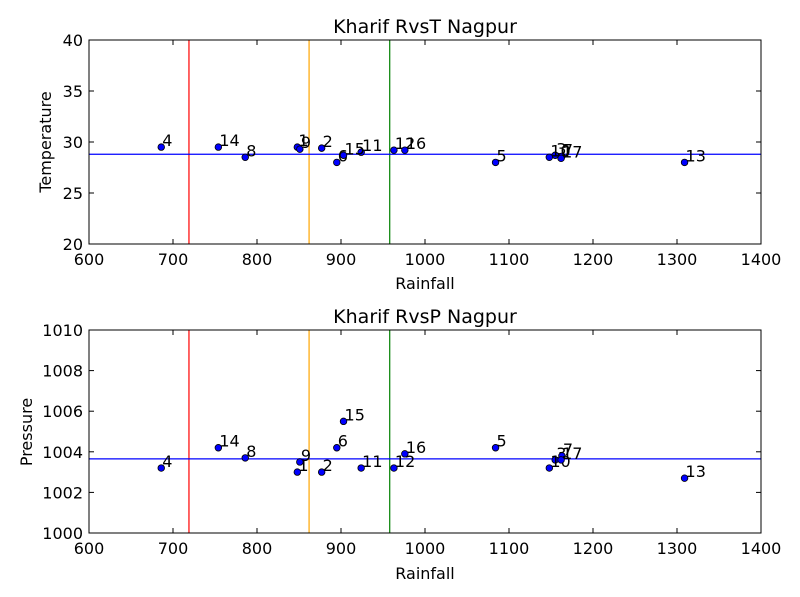  Describe the element at coordinates (343, 441) in the screenshot. I see `point-label-6: 6` at that location.